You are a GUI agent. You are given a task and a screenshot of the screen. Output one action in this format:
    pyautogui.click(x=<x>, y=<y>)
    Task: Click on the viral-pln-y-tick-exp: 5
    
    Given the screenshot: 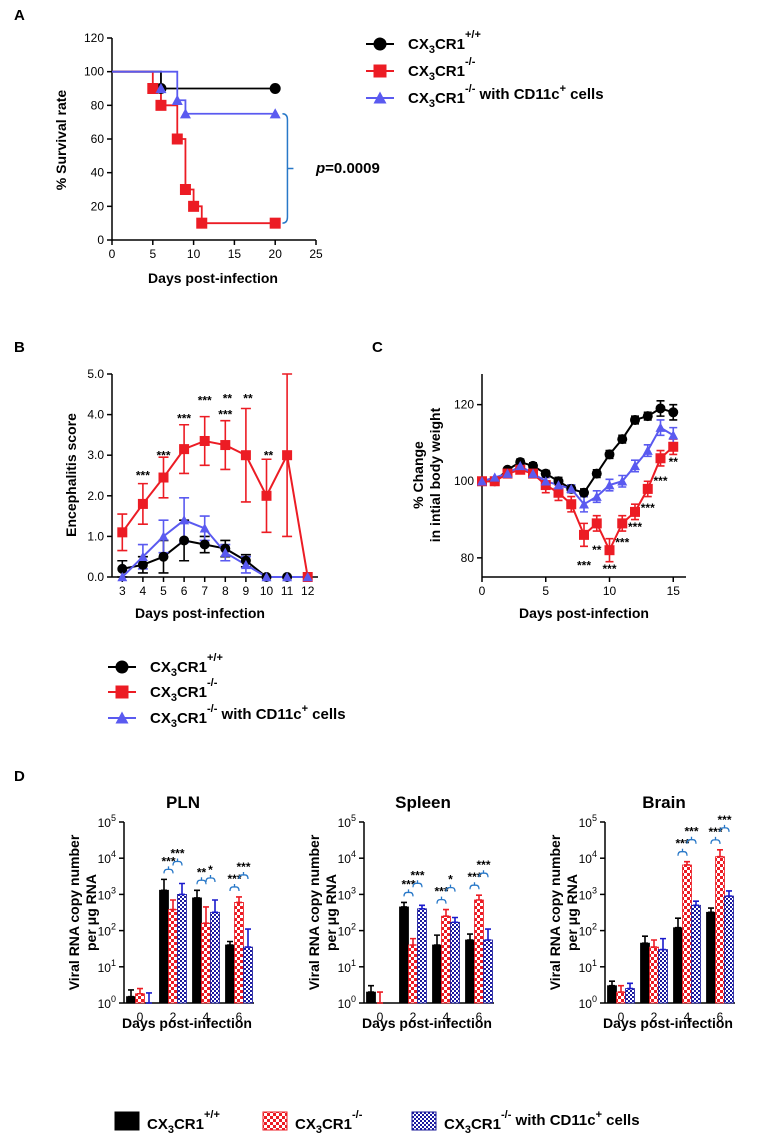 What is the action you would take?
    pyautogui.click(x=113, y=818)
    